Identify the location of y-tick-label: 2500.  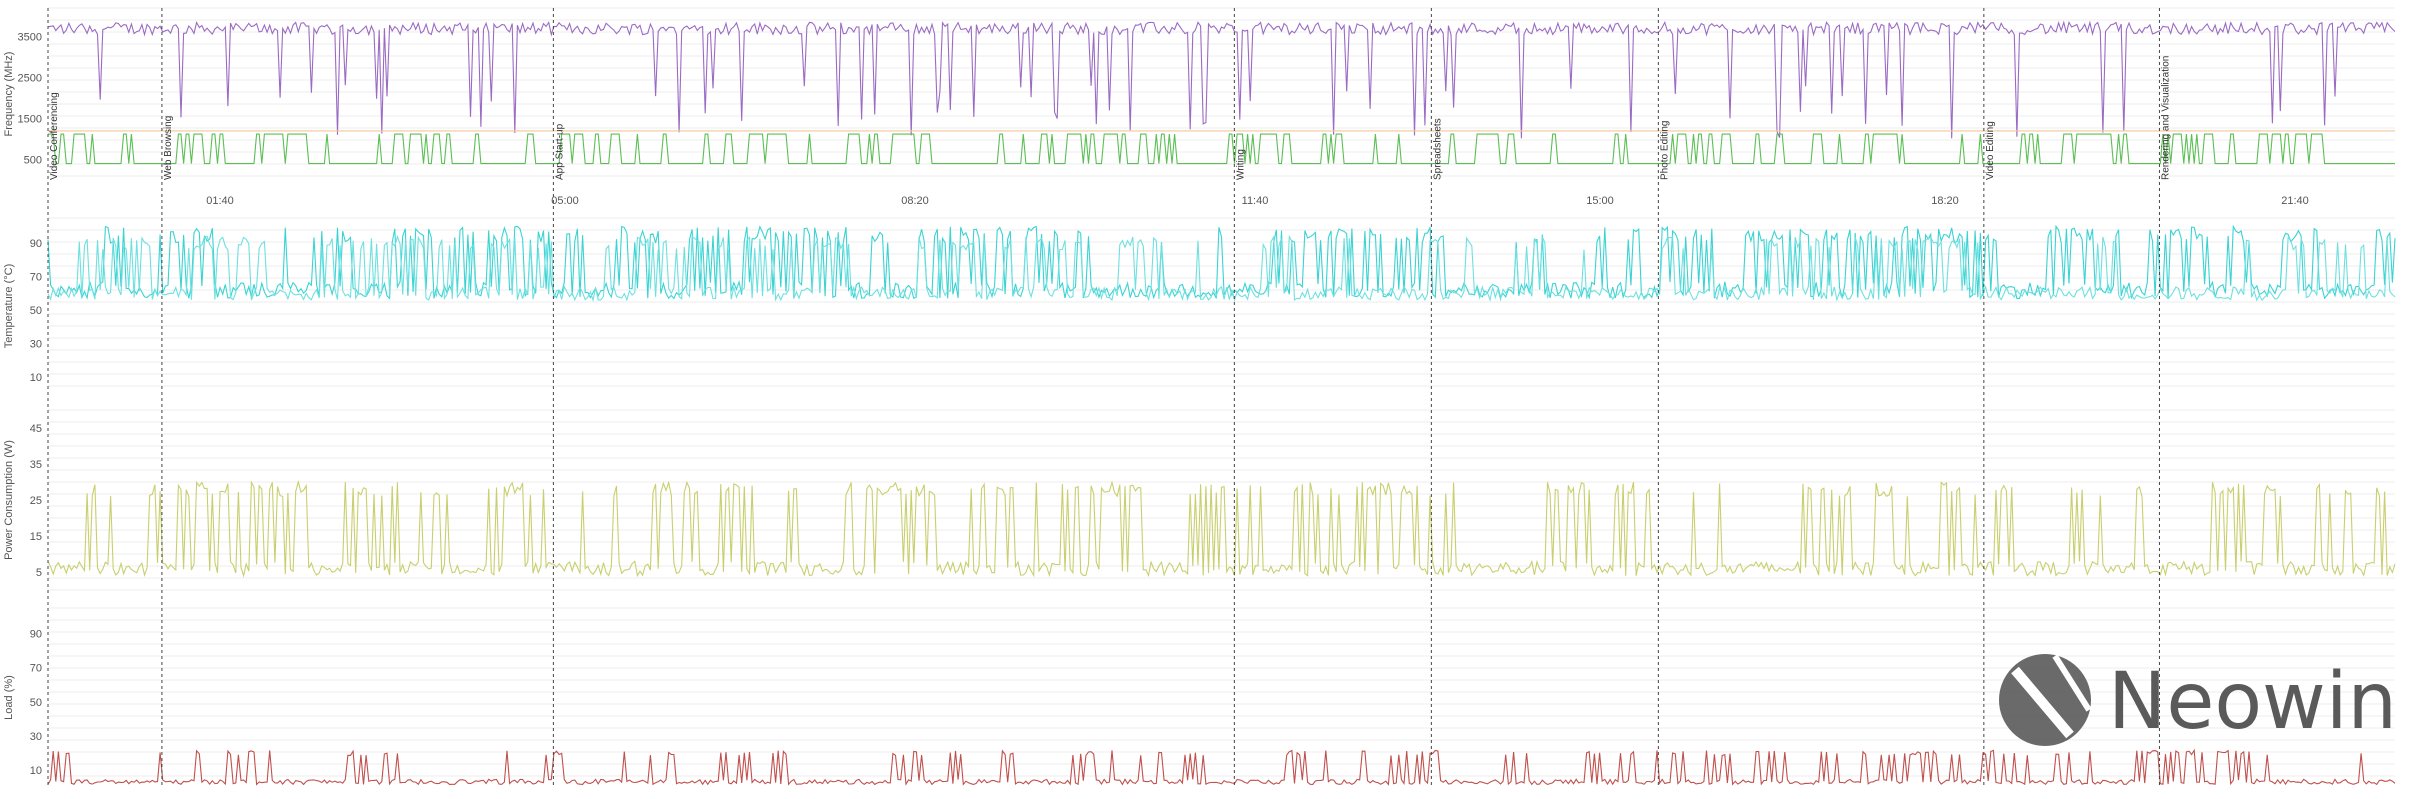
(30, 79).